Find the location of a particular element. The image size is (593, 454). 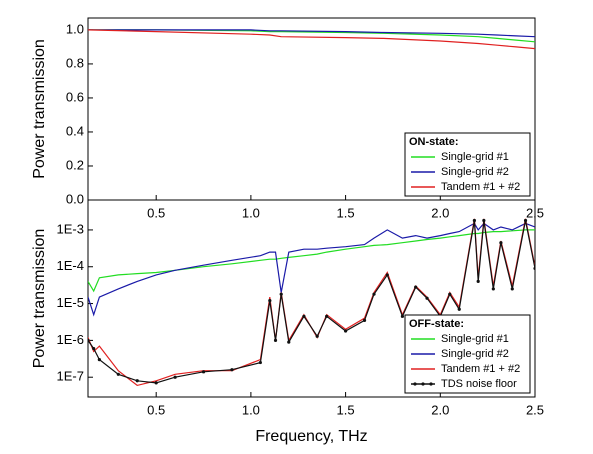

y-tick-label: 1E-5 is located at coordinates (70, 302).